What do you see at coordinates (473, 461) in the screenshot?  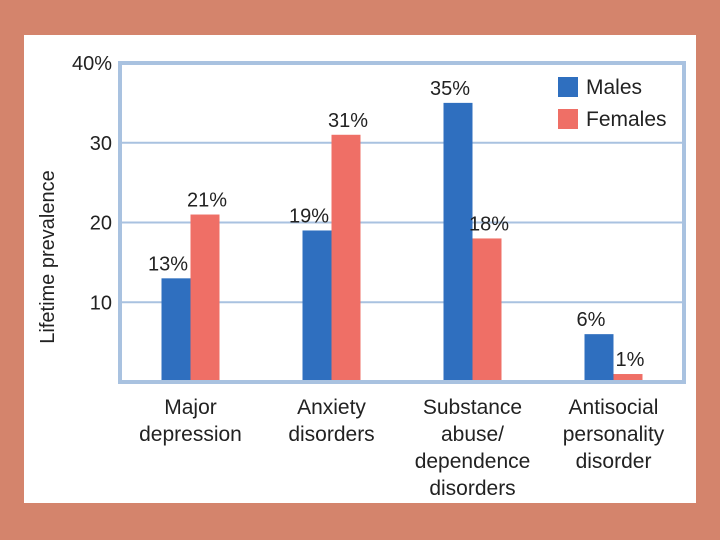 I see `x-tick-label-line: dependence` at bounding box center [473, 461].